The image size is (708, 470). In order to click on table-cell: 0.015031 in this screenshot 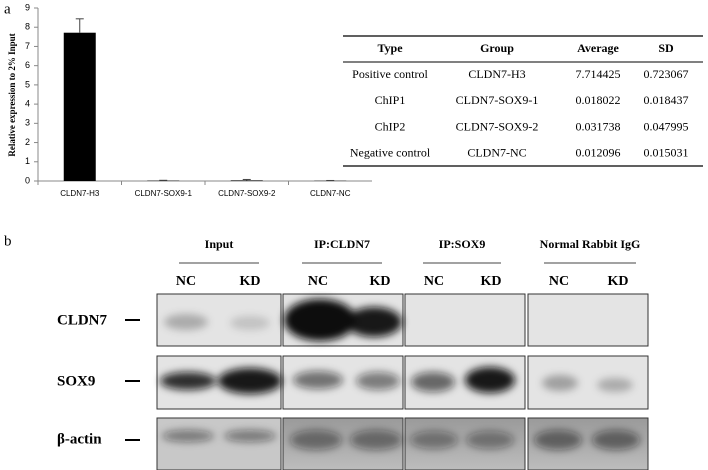, I will do `click(666, 153)`.